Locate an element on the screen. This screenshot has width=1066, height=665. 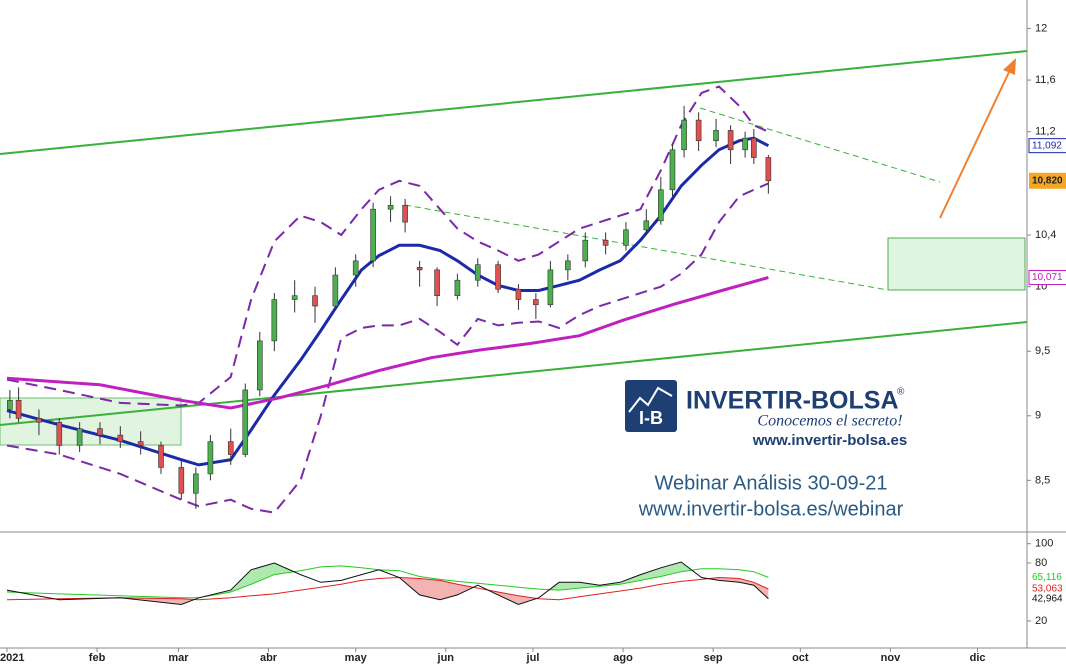
value-badge-label: 53,063 is located at coordinates (1047, 589).